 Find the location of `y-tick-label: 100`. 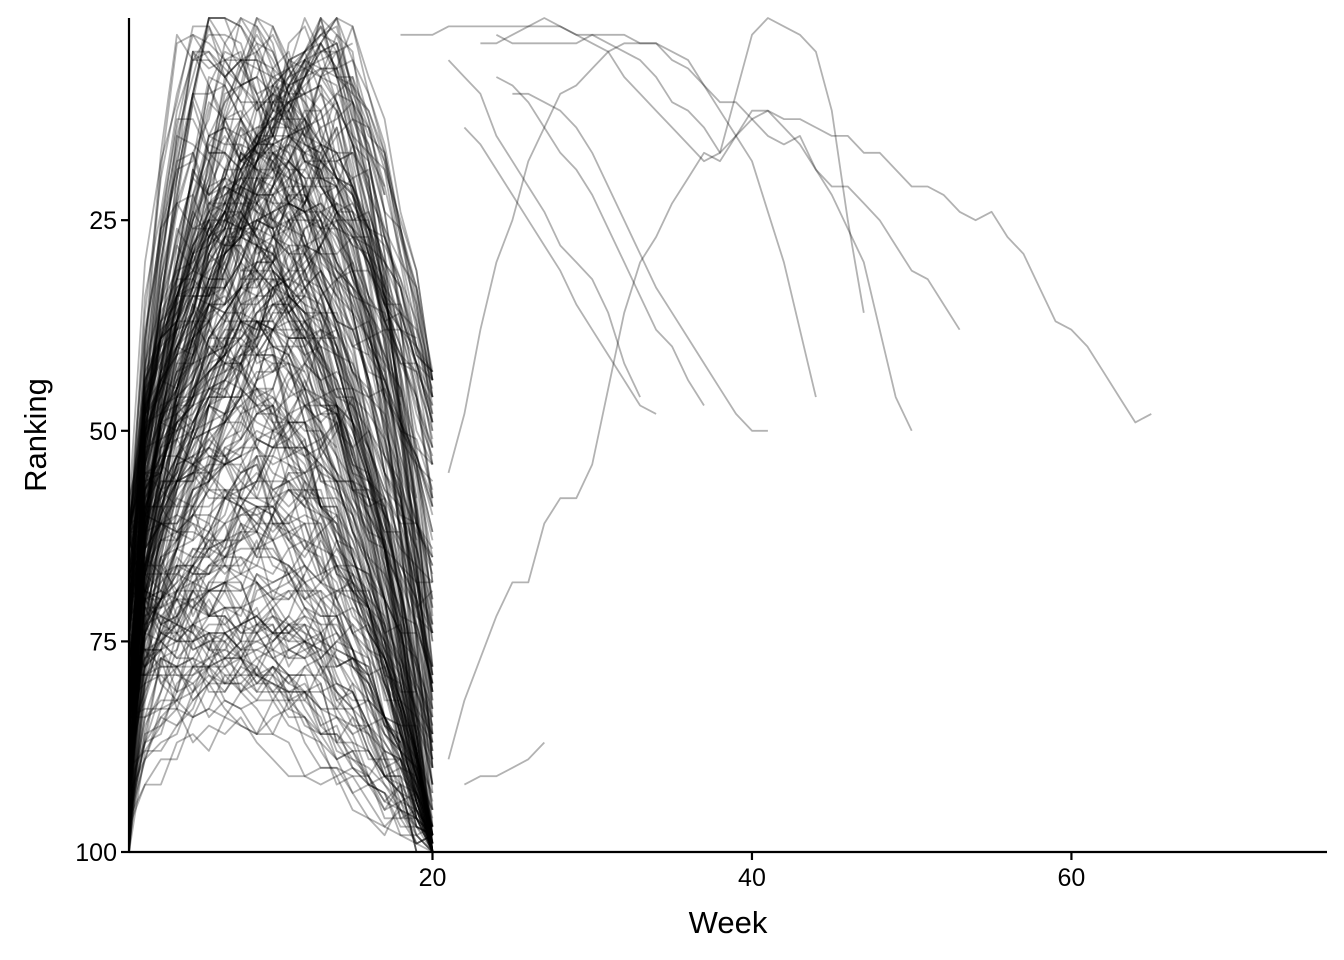

y-tick-label: 100 is located at coordinates (96, 853).